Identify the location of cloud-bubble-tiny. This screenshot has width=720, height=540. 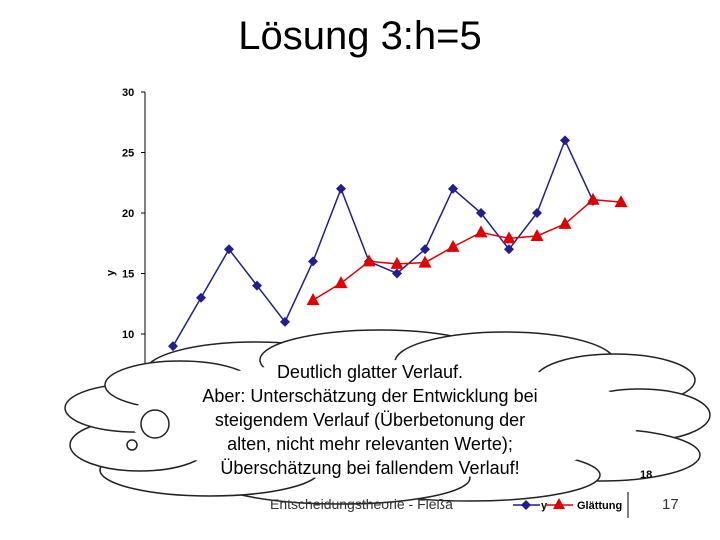
(132, 445).